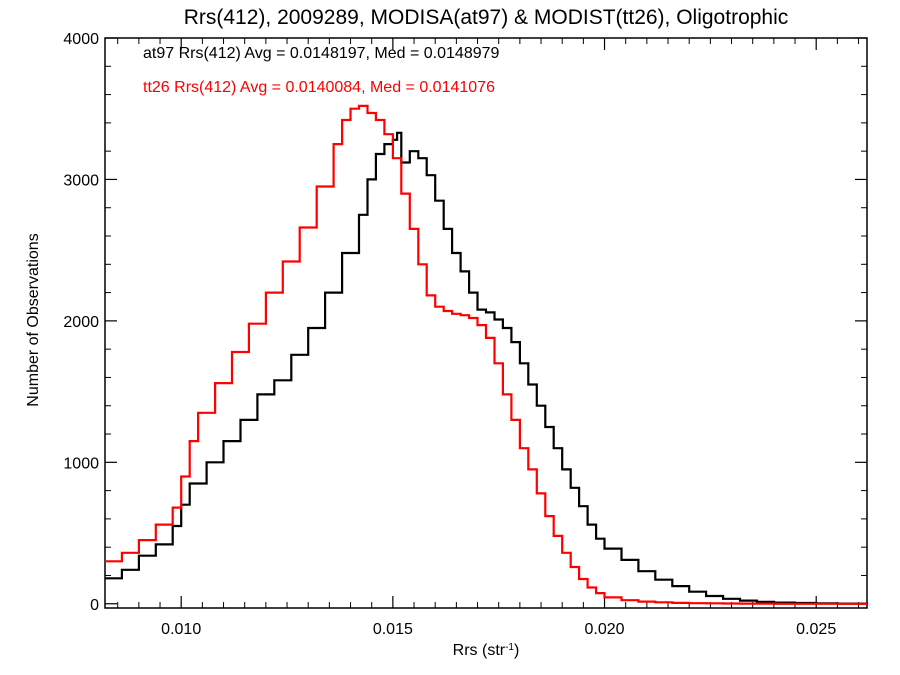  What do you see at coordinates (81, 322) in the screenshot?
I see `y-tick-label: 2000` at bounding box center [81, 322].